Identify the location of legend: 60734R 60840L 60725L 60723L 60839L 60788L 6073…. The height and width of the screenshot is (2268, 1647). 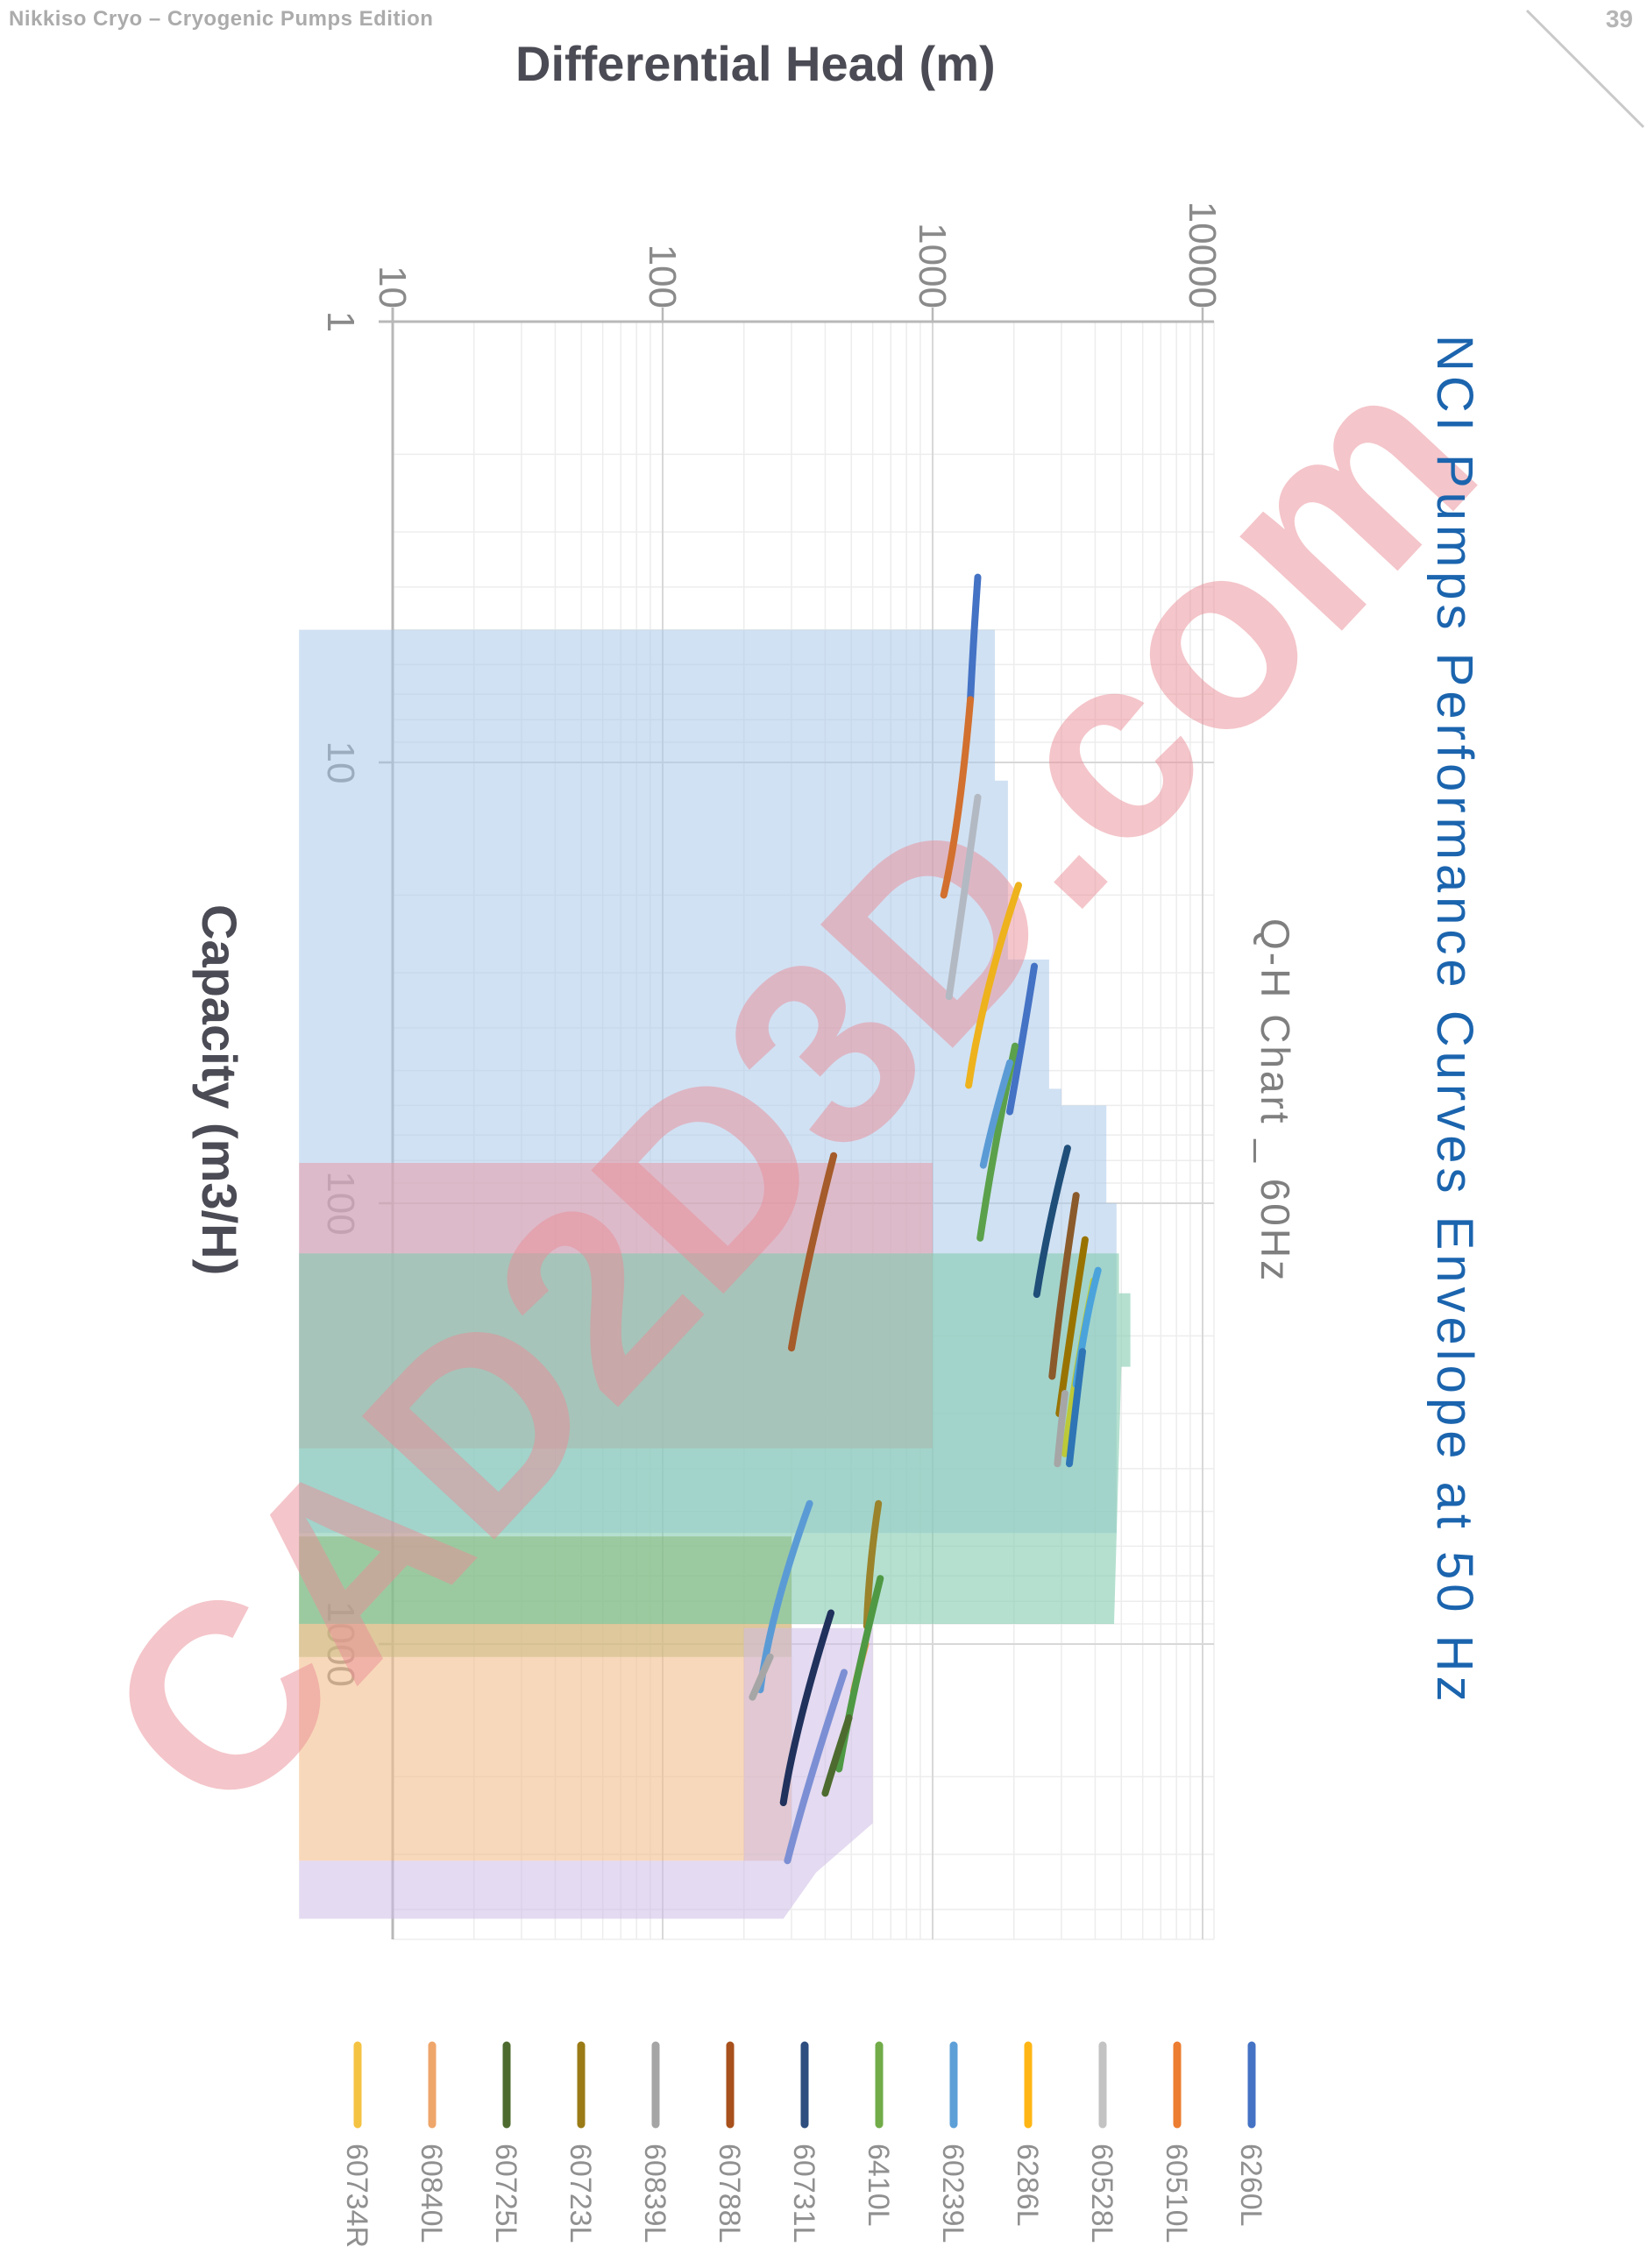
(803, 2144).